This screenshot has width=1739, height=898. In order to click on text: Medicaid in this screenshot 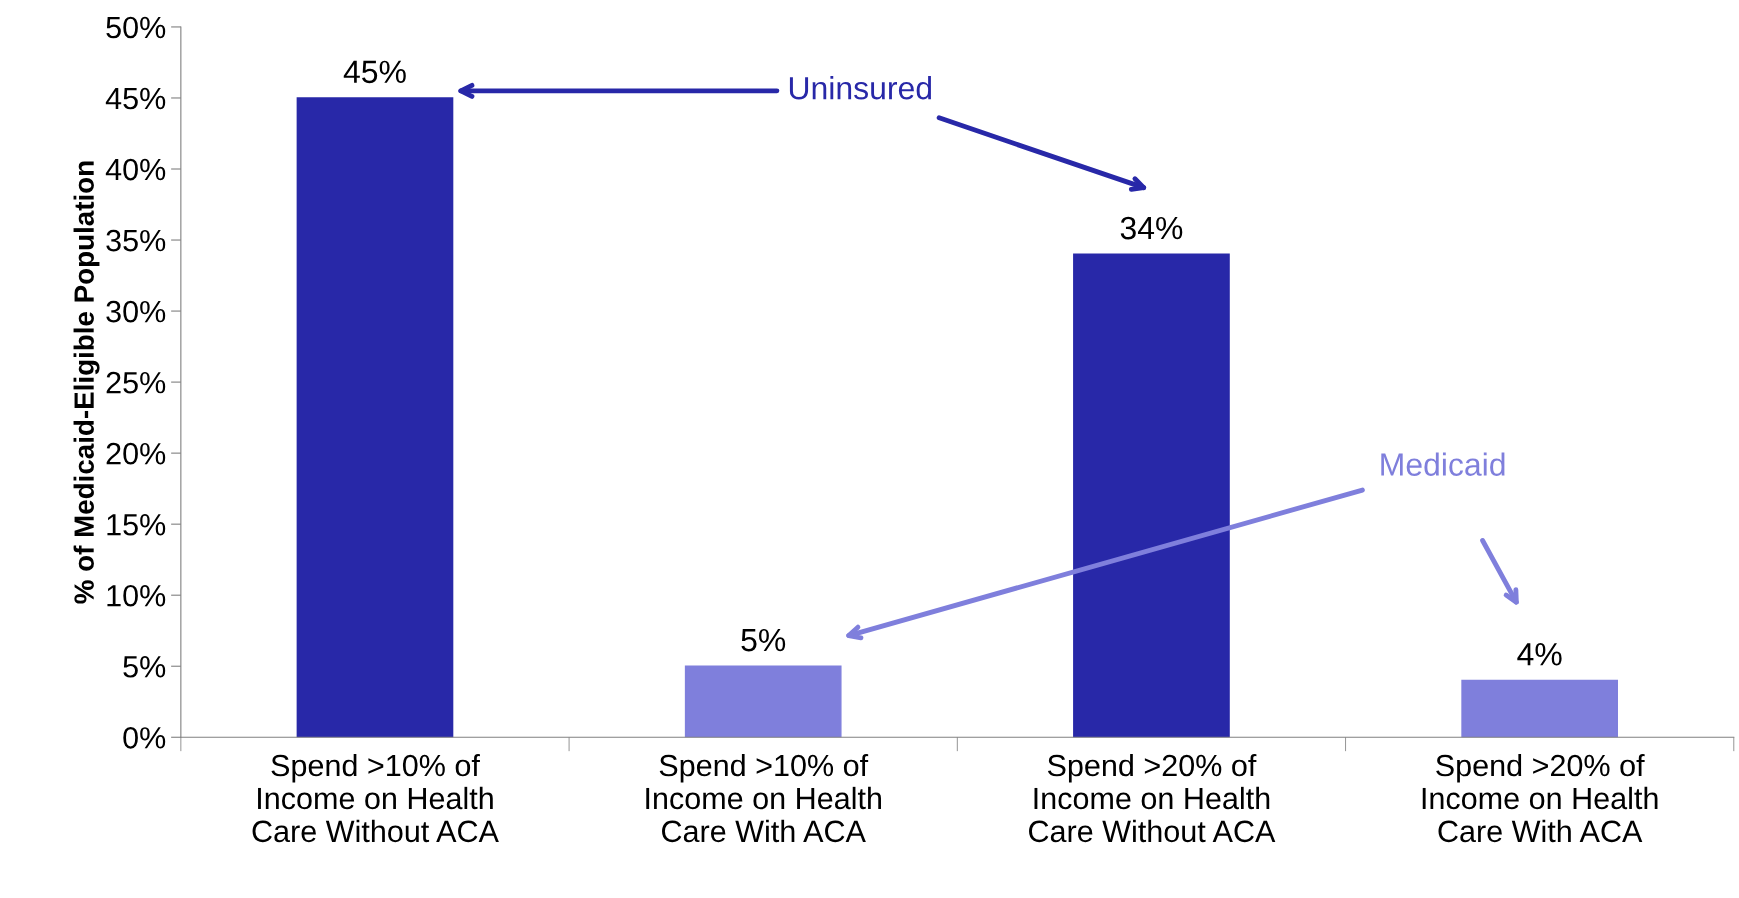, I will do `click(1443, 464)`.